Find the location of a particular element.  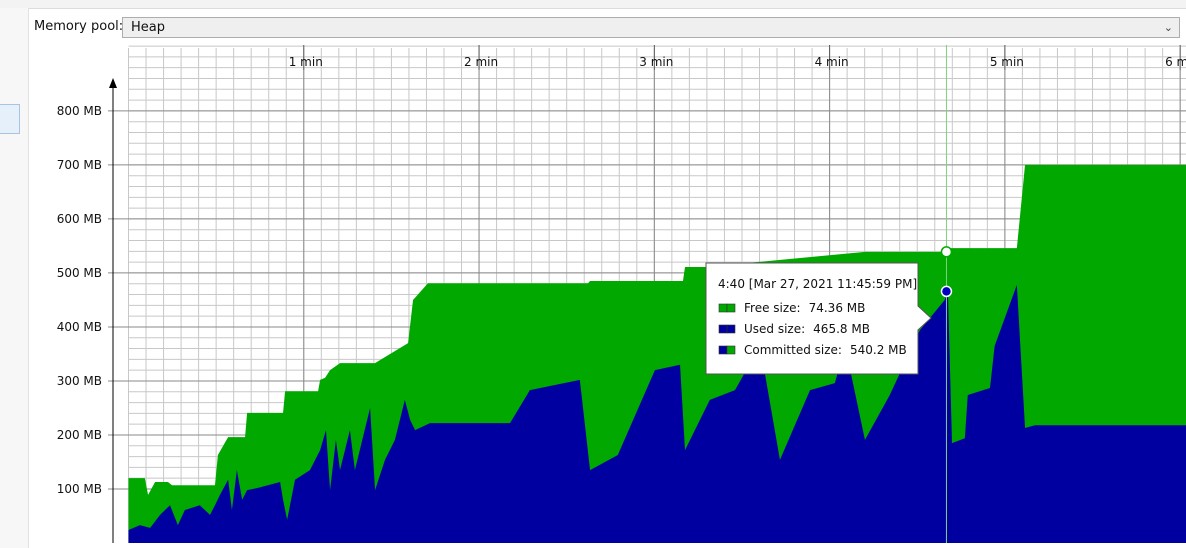

x-tick-label: 2 min is located at coordinates (481, 62).